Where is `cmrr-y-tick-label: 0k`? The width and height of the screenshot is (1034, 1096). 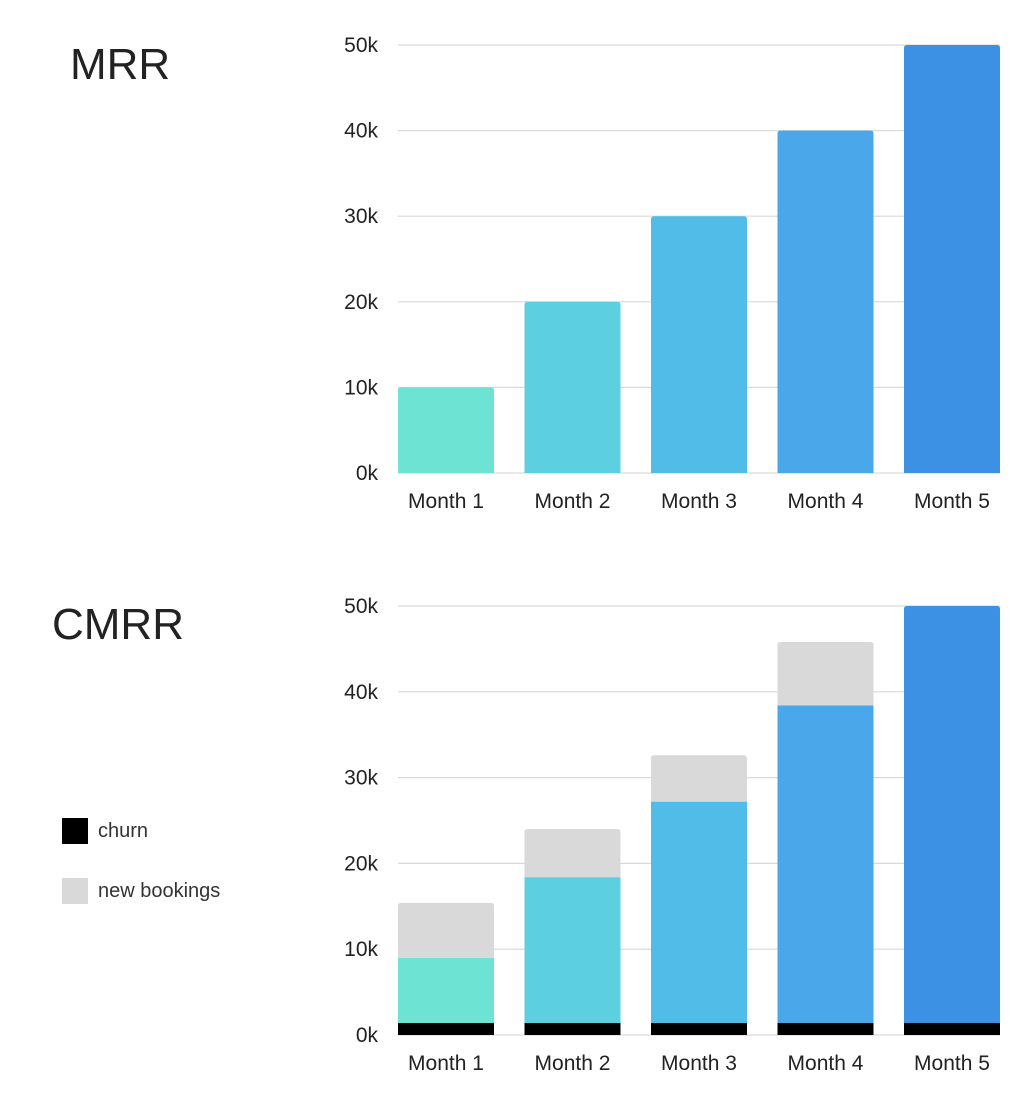 cmrr-y-tick-label: 0k is located at coordinates (367, 1035).